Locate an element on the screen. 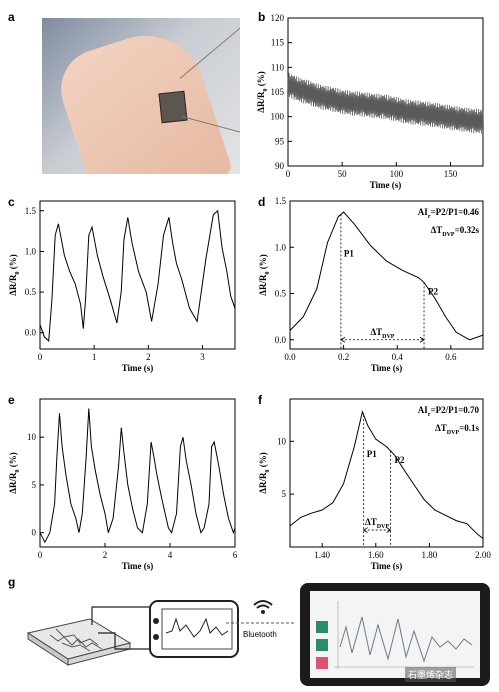 This screenshot has width=499, height=692. y-tick-label: 110 is located at coordinates (278, 67).